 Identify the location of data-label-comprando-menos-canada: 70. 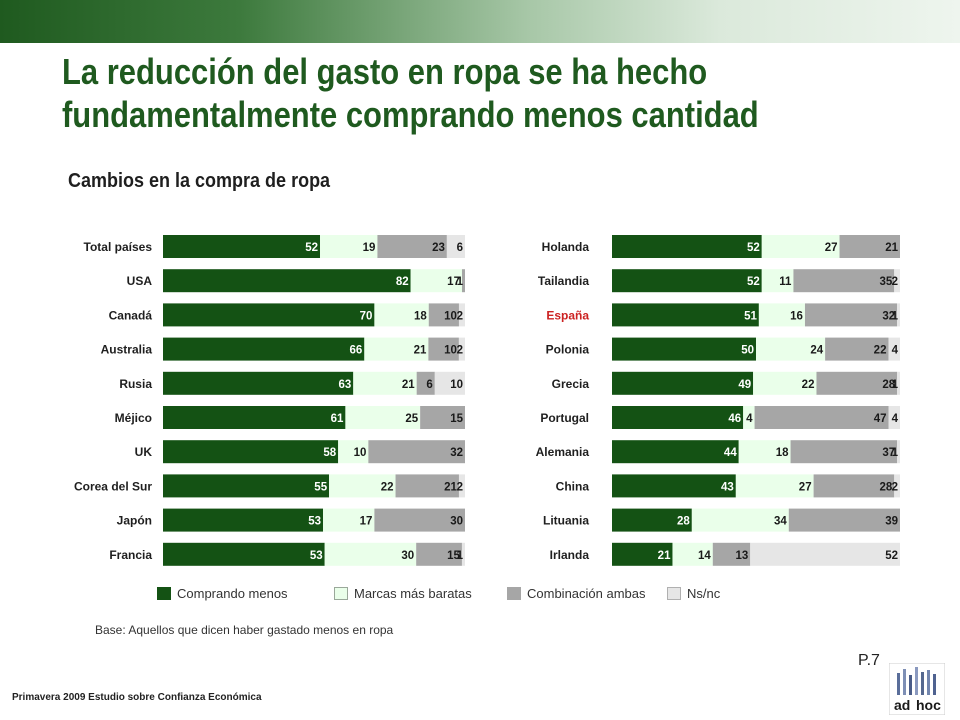
(366, 316).